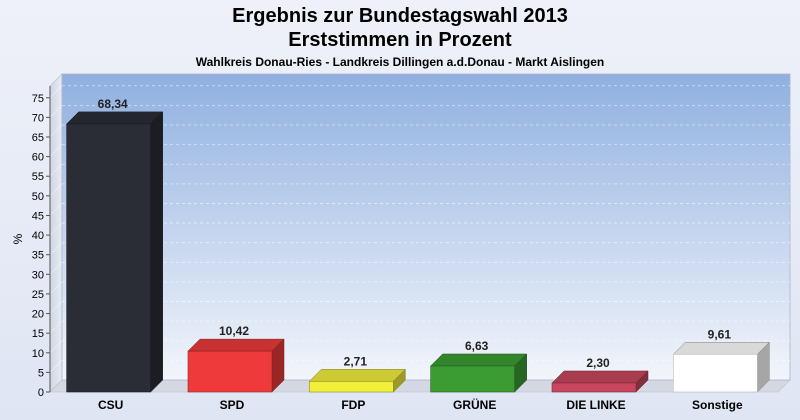 This screenshot has height=420, width=800. Describe the element at coordinates (595, 405) in the screenshot. I see `x-tick-label: DIE LINKE` at that location.